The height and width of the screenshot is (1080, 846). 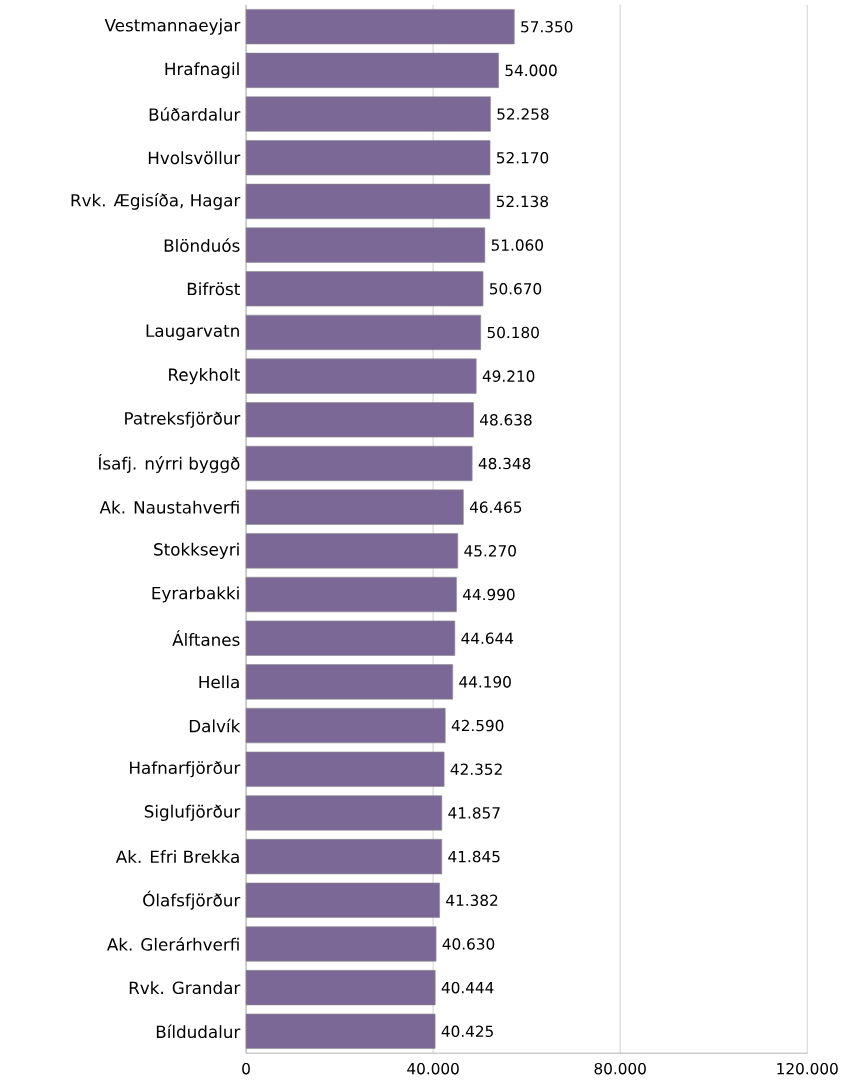 I want to click on data-label: 51.060, so click(x=517, y=245).